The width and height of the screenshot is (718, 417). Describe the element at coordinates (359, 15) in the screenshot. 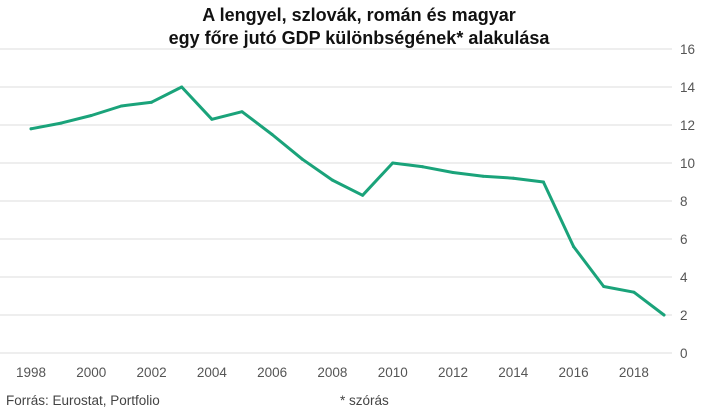

I see `chart-title-line-1: A lengyel, szlovák, román és magyar` at that location.